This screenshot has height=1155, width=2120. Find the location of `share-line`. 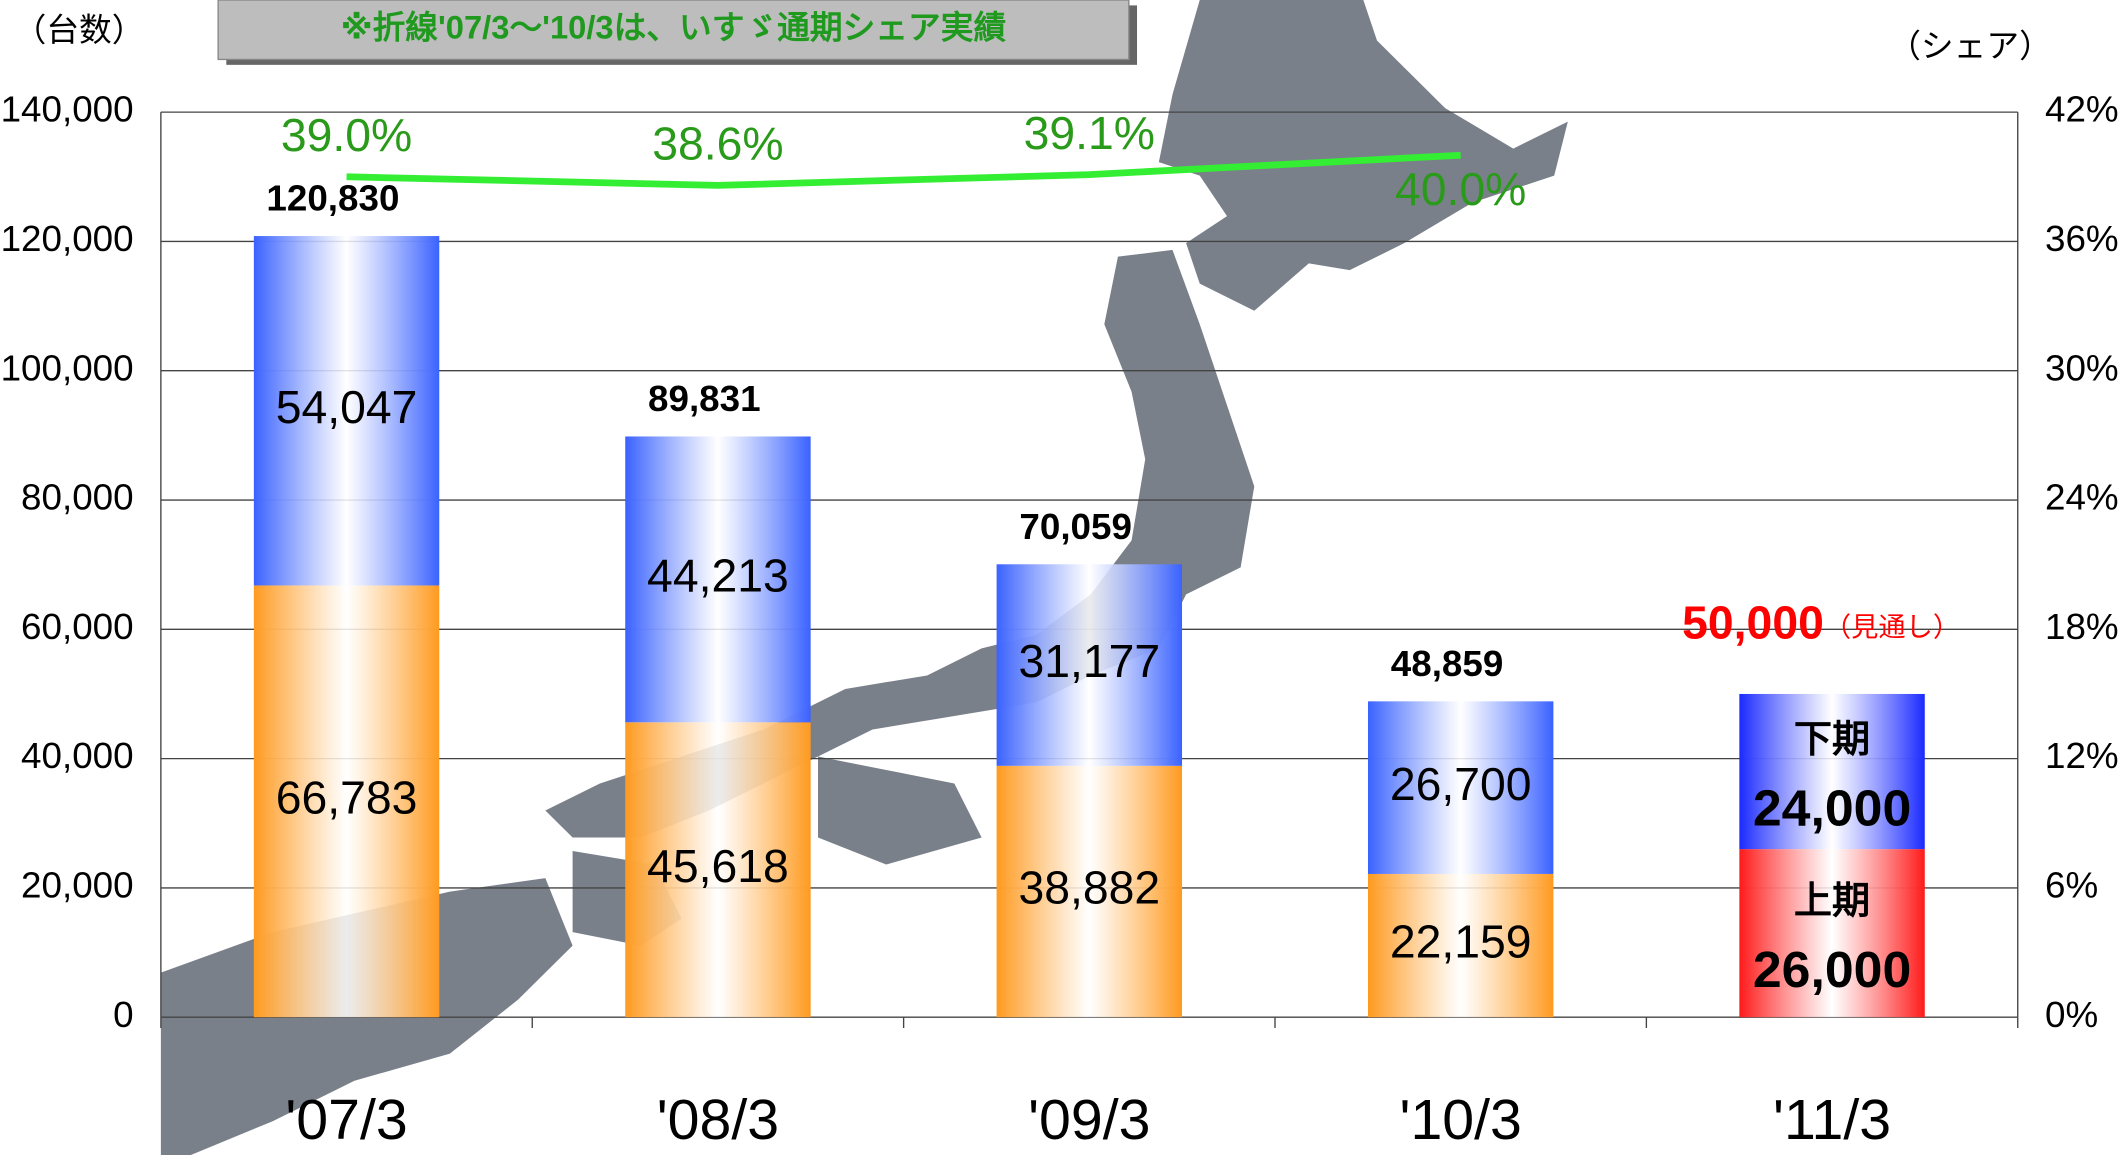

share-line is located at coordinates (903, 170).